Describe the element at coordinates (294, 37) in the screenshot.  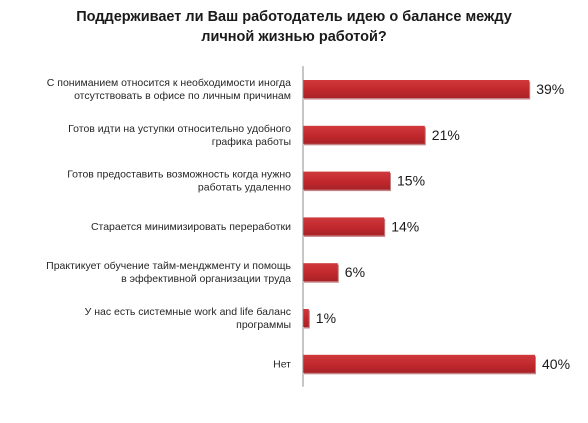
I see `chart-title-line-2: личной жизнью работой?` at that location.